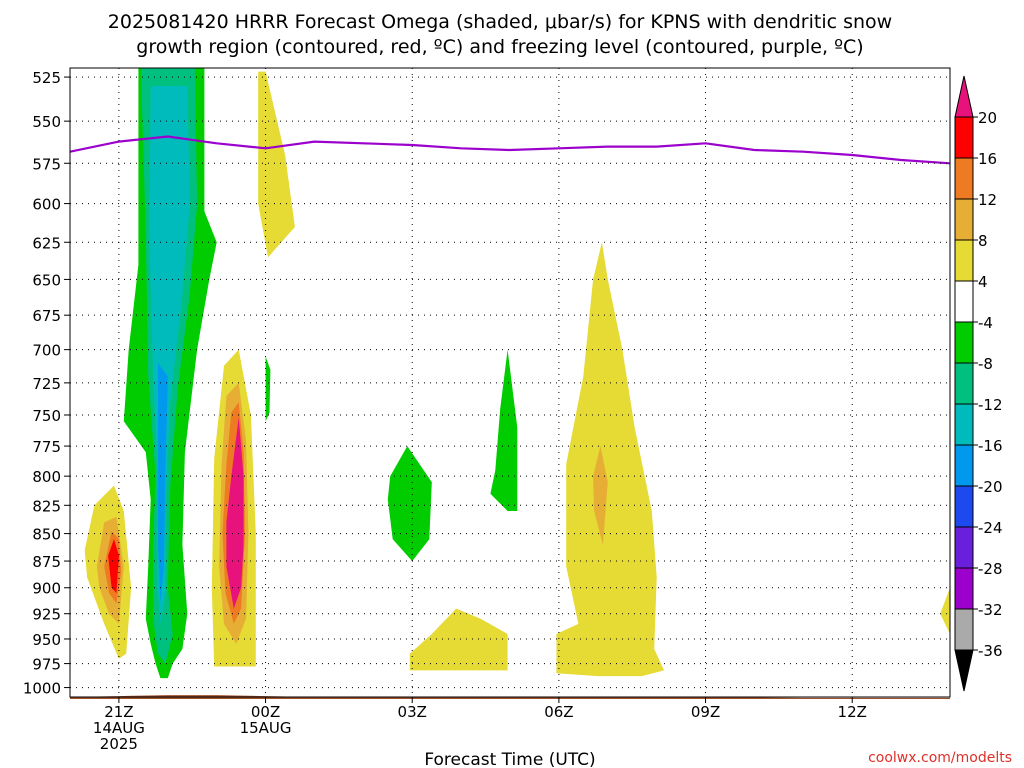 The image size is (1024, 768). What do you see at coordinates (46, 280) in the screenshot?
I see `y-tick-label: 650` at bounding box center [46, 280].